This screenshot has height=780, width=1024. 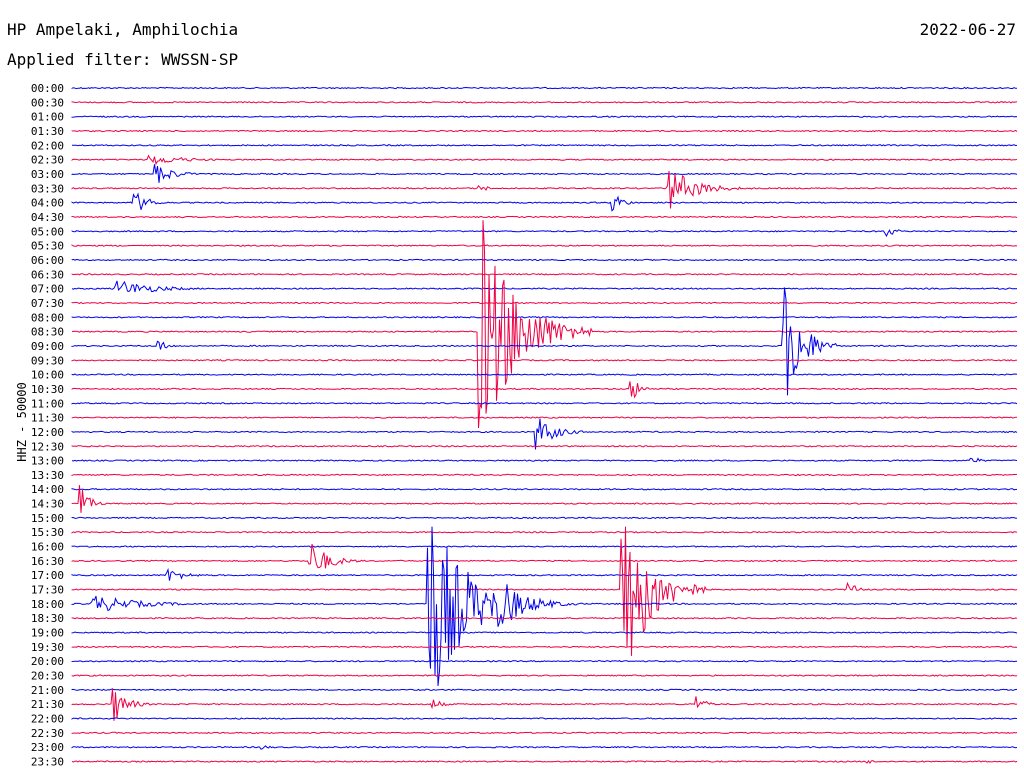 I want to click on row-time-label: 17:00, so click(x=47, y=575).